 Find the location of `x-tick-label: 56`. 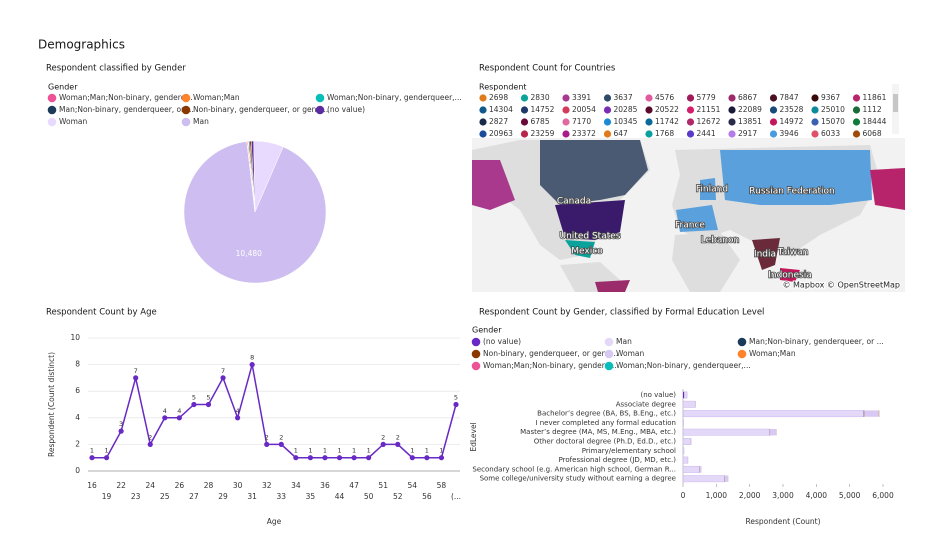

x-tick-label: 56 is located at coordinates (427, 496).